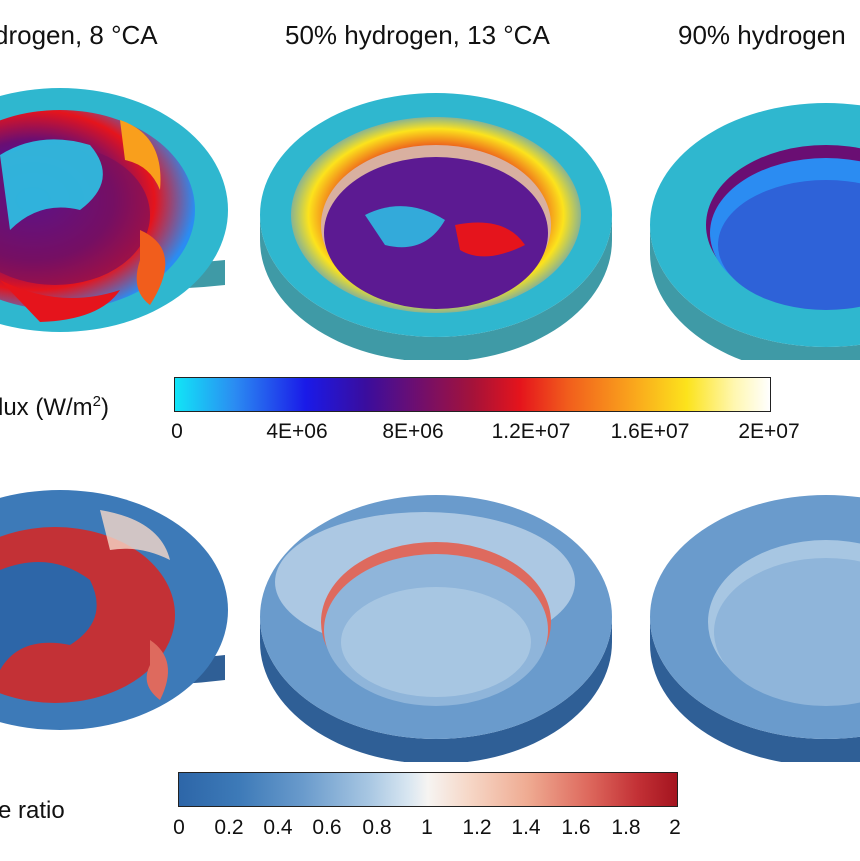 Image resolution: width=860 pixels, height=861 pixels. I want to click on ratio-tick: 0.6, so click(327, 827).